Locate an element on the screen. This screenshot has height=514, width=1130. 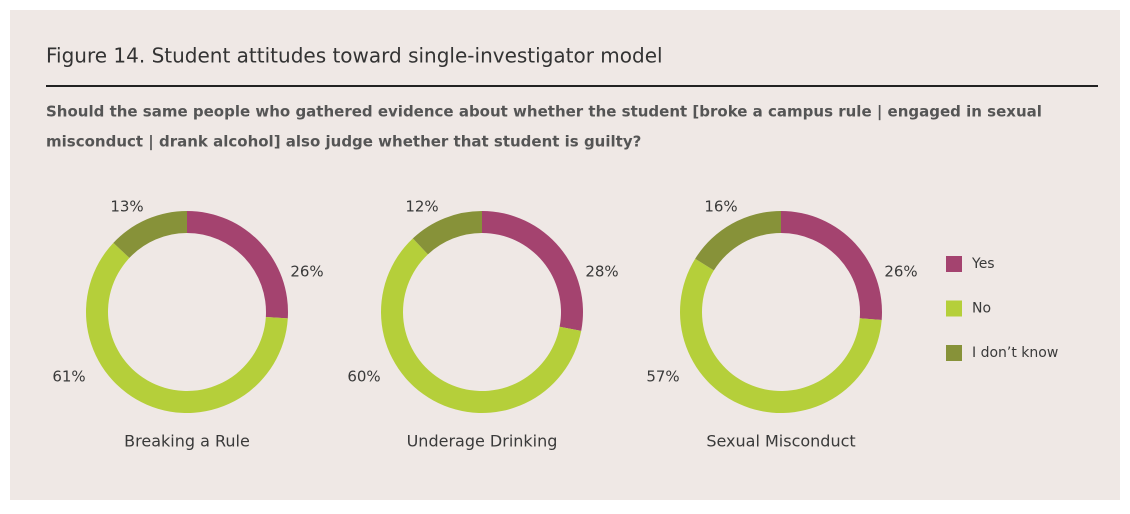
donut-title: Underage Drinking is located at coordinates (482, 441).